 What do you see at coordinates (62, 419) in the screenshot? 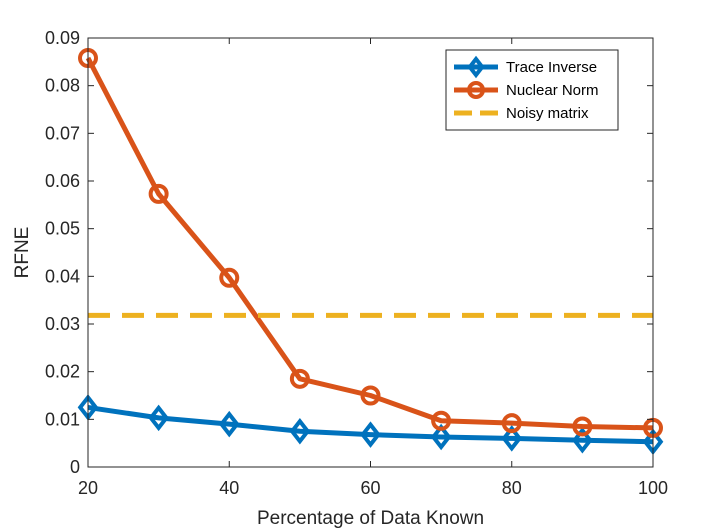
I see `y-tick-label: 0.01` at bounding box center [62, 419].